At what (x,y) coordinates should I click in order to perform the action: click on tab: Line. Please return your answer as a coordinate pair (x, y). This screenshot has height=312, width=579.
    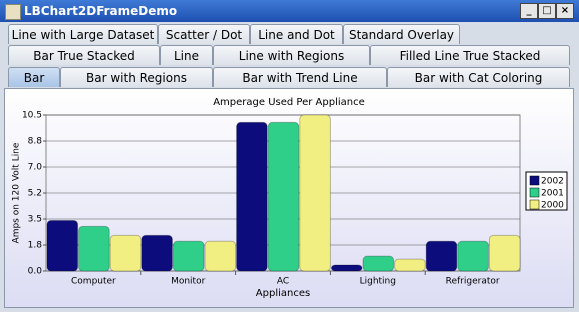
    Looking at the image, I should click on (186, 55).